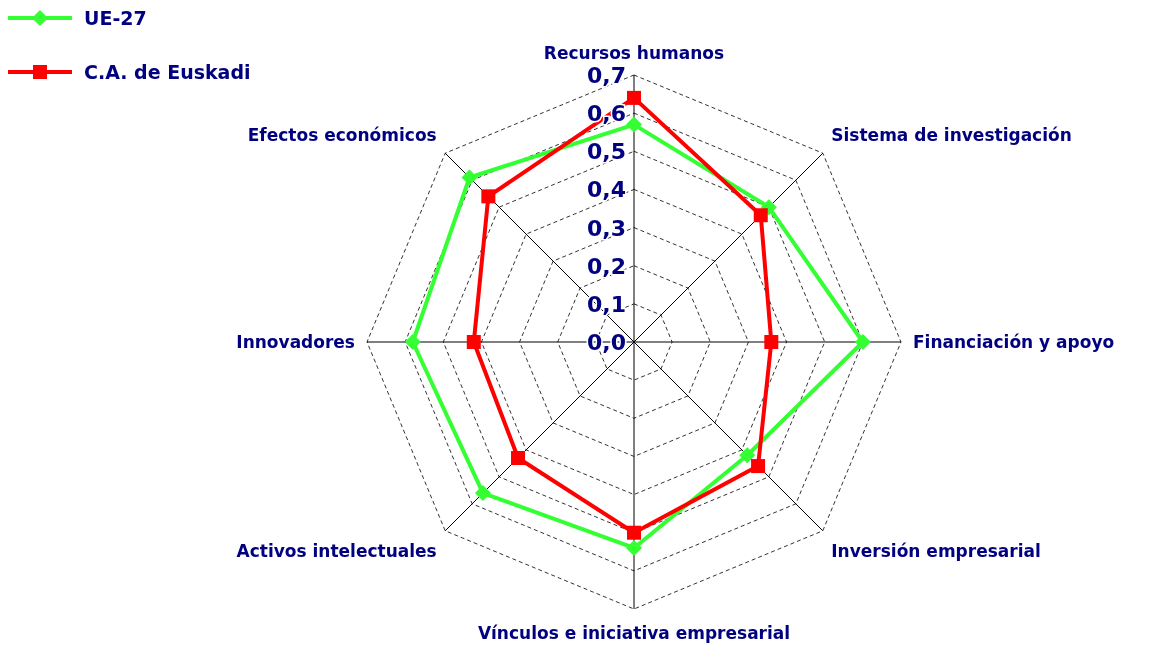 The width and height of the screenshot is (1176, 650). I want to click on y-tick-label: 0,2, so click(606, 266).